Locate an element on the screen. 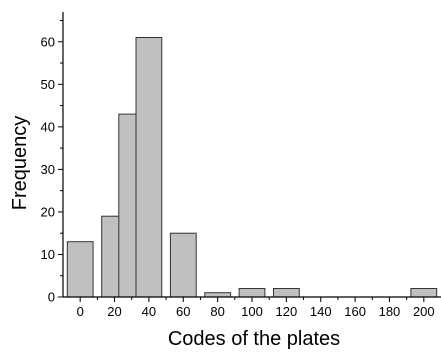  x-tick-label-0: 0 is located at coordinates (80, 311).